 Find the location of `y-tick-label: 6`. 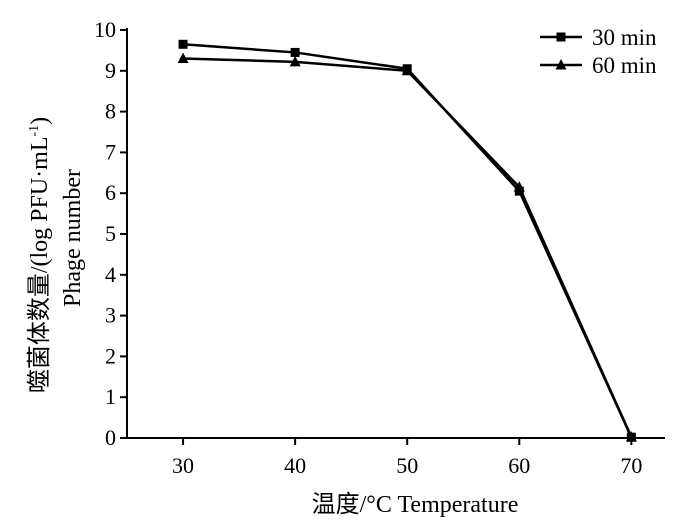

y-tick-label: 6 is located at coordinates (110, 192).